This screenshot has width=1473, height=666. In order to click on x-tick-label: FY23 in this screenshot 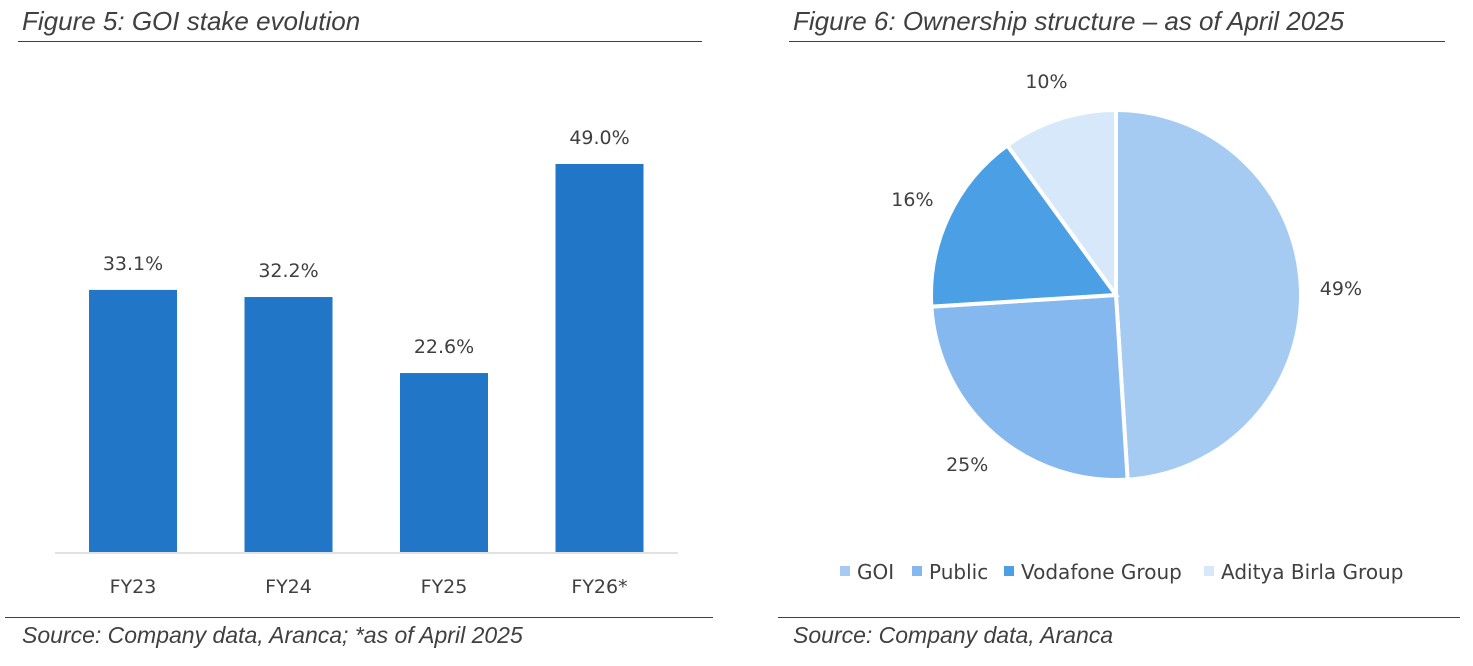, I will do `click(133, 587)`.